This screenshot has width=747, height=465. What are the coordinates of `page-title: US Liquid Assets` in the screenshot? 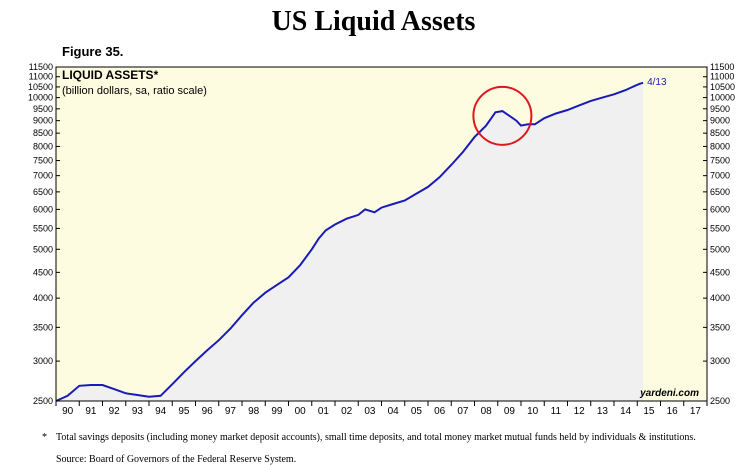 It's located at (373, 21).